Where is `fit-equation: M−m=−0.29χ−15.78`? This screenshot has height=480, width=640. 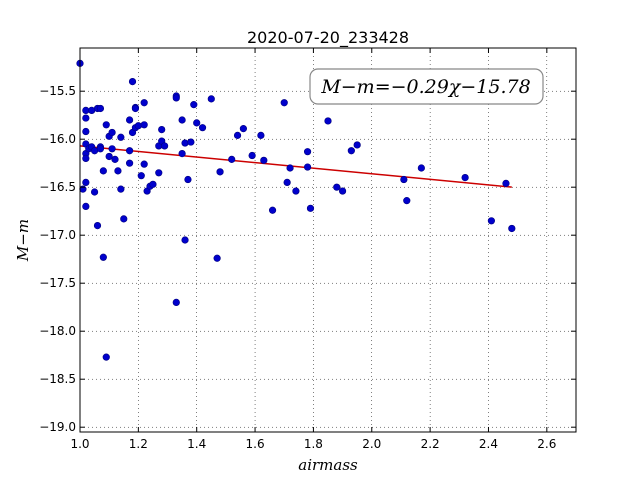 fit-equation: M−m=−0.29χ−15.78 is located at coordinates (425, 87).